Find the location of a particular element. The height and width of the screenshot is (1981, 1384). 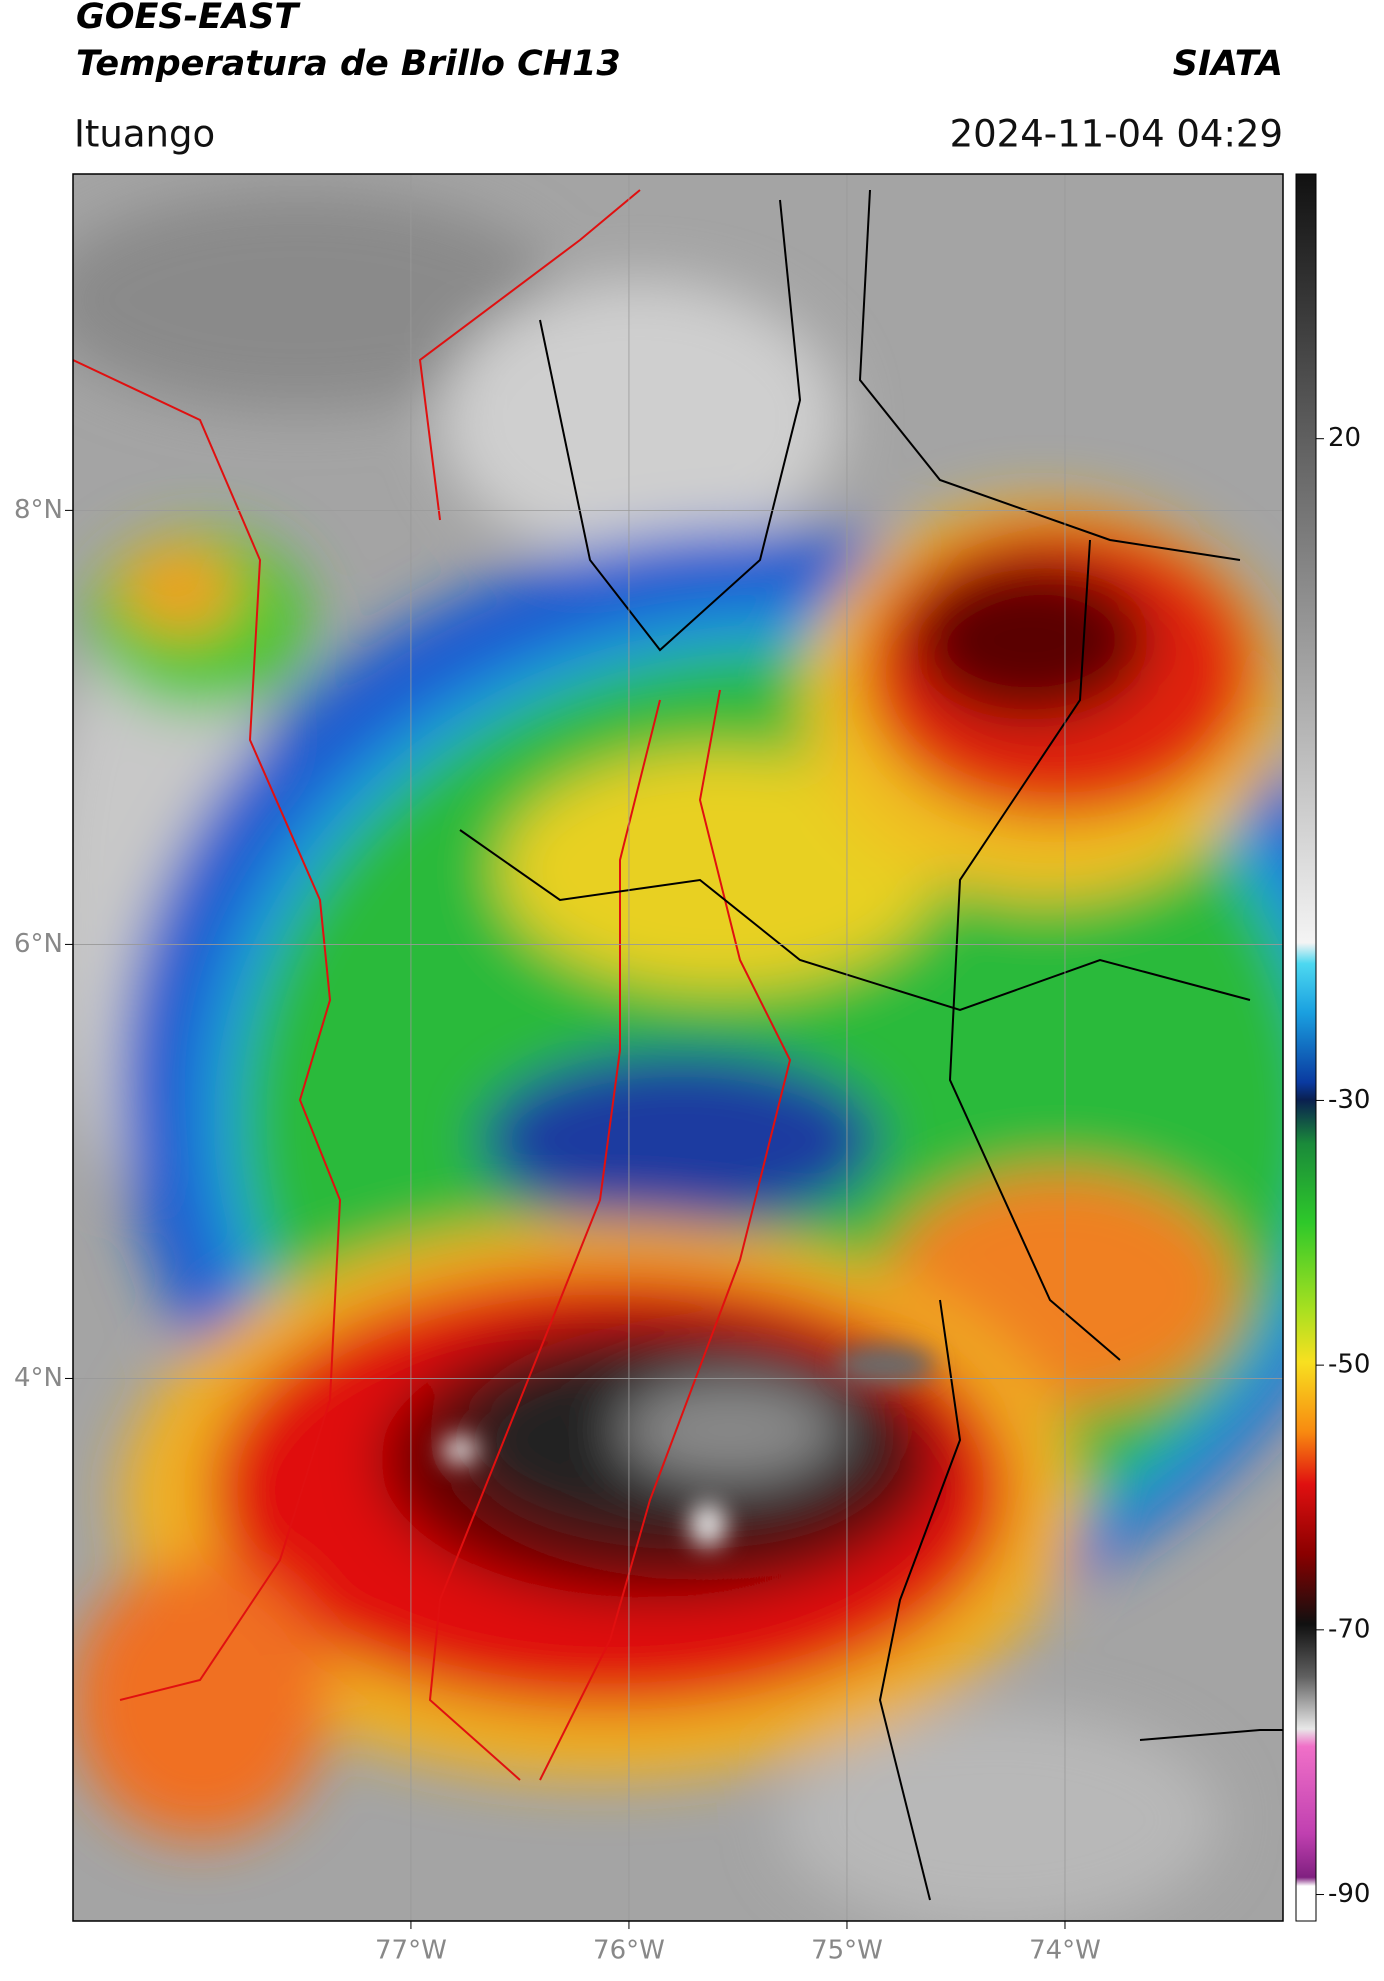

colorbar-tick-label: 20 is located at coordinates (1344, 438).